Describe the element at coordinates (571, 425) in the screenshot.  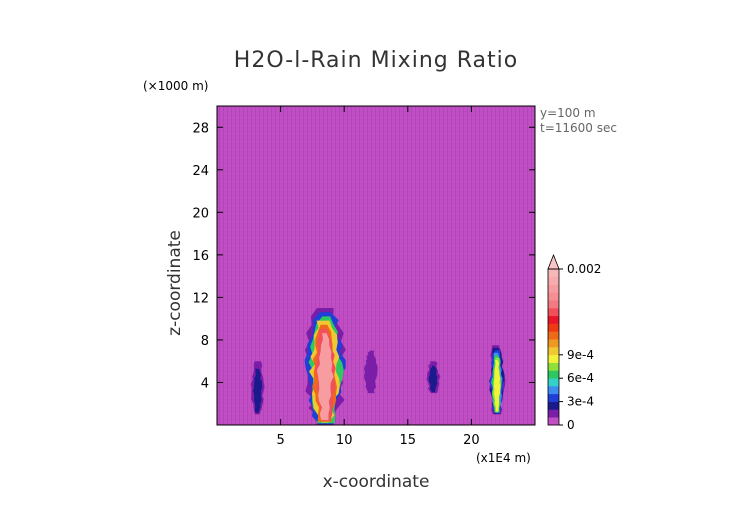
I see `colorbar-tick-label: 0` at that location.